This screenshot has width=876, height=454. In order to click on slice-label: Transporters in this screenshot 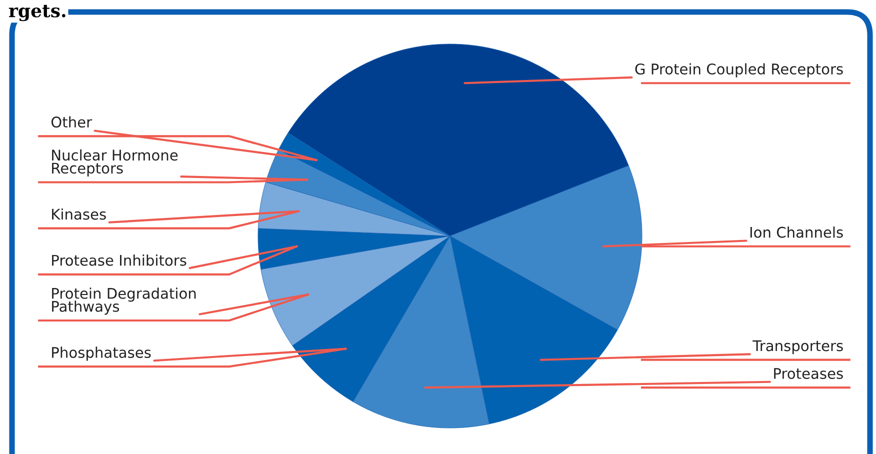, I will do `click(797, 347)`.